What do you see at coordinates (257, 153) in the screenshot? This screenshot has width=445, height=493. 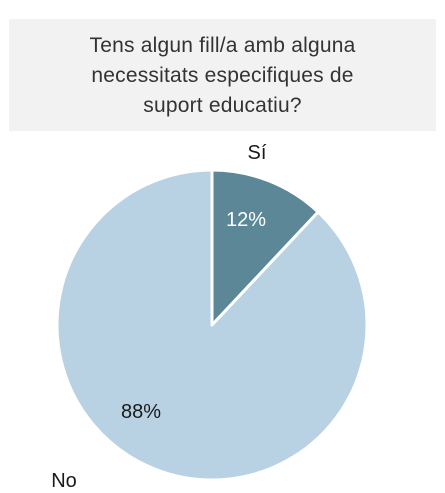 I see `slice-category-label: Sí` at bounding box center [257, 153].